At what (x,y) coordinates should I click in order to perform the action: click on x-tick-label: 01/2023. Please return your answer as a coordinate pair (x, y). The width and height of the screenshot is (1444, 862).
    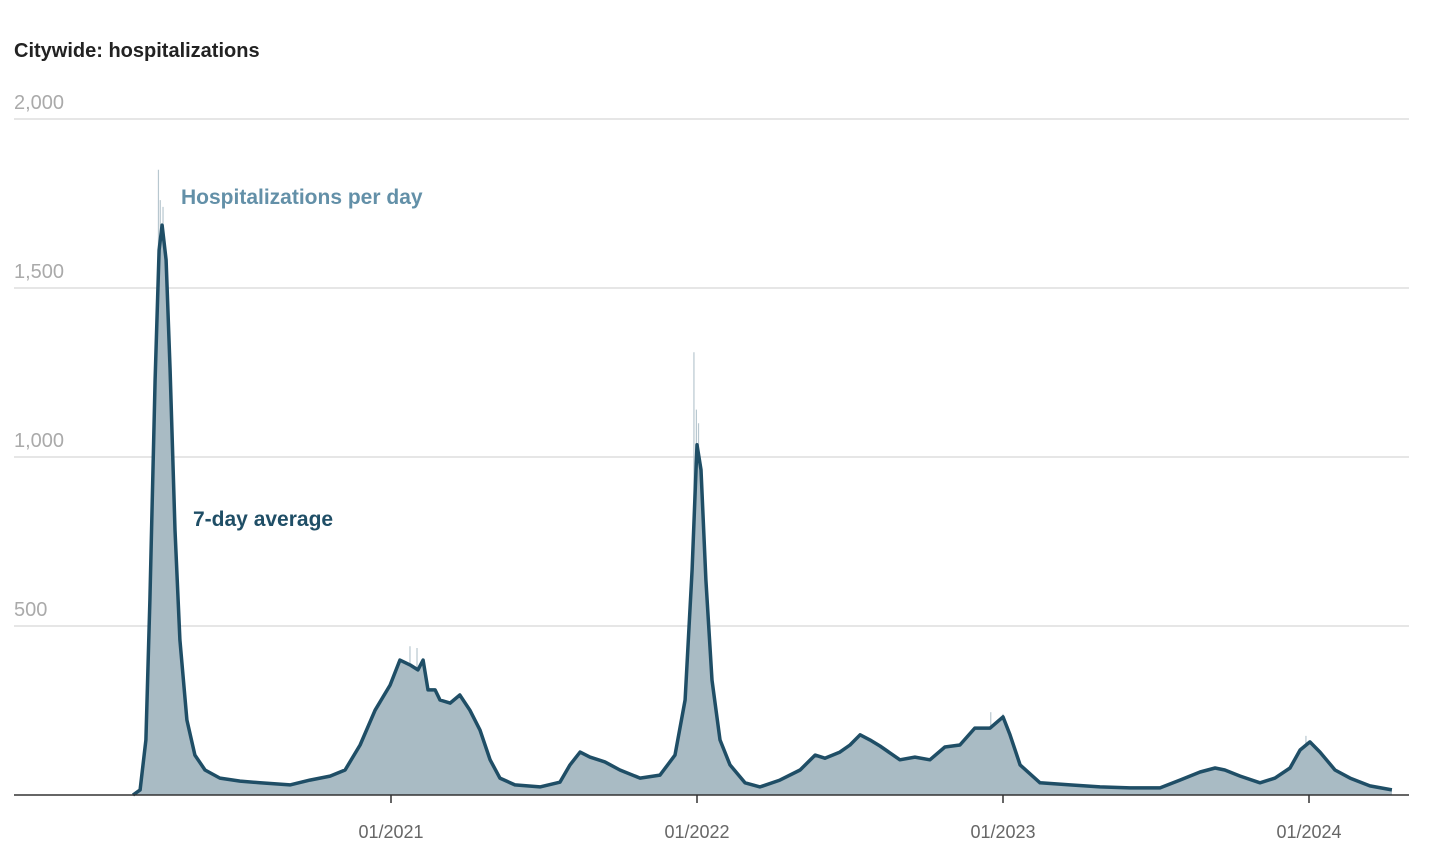
    Looking at the image, I should click on (1002, 832).